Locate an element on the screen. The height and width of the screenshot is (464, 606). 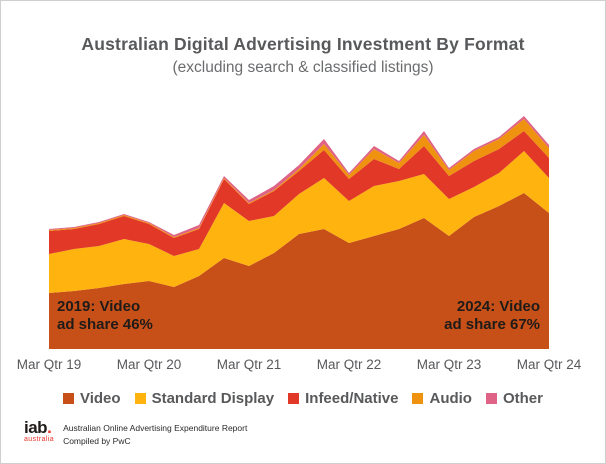
annotation-2024-video-share: 2024: Video ad share 67% is located at coordinates (492, 316).